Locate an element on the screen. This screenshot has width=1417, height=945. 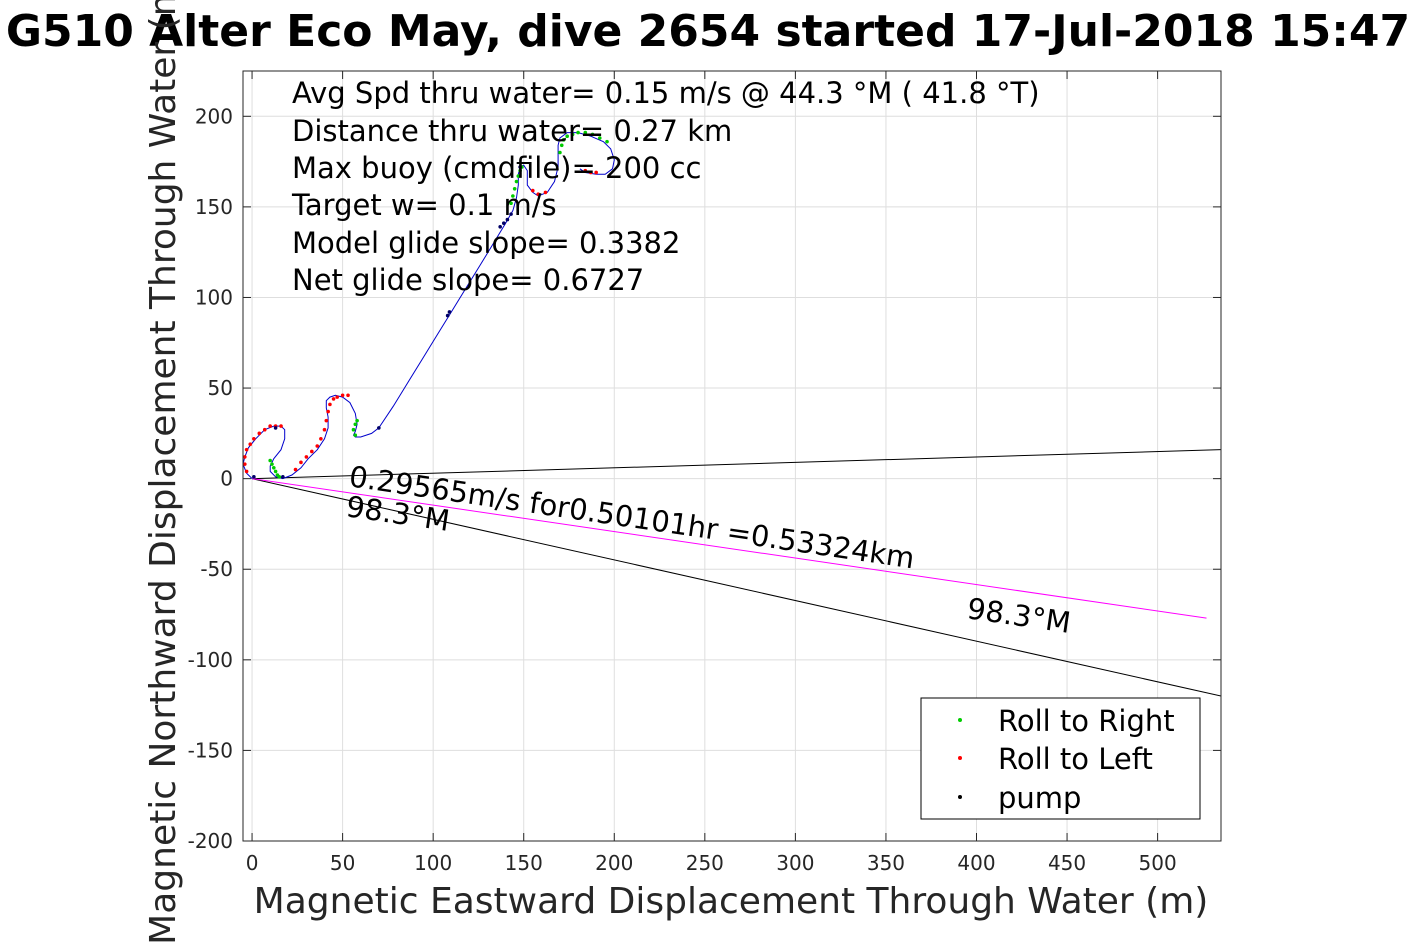
legend-label-pump: pump is located at coordinates (1039, 798).